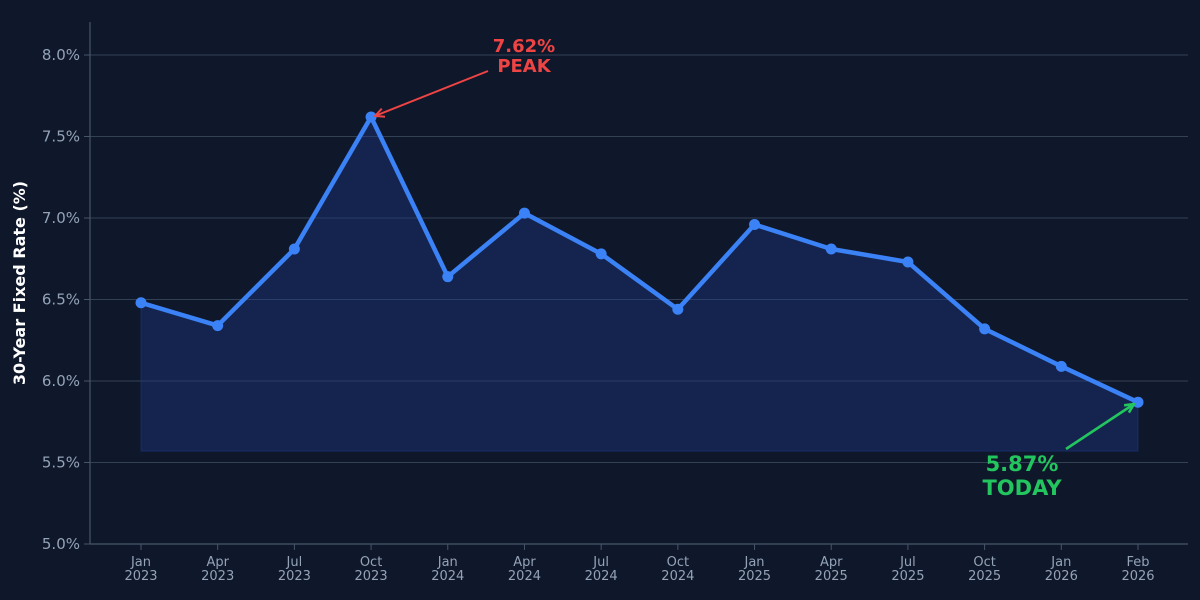 The width and height of the screenshot is (1200, 600). I want to click on y-tick-label: 5.5%, so click(61, 463).